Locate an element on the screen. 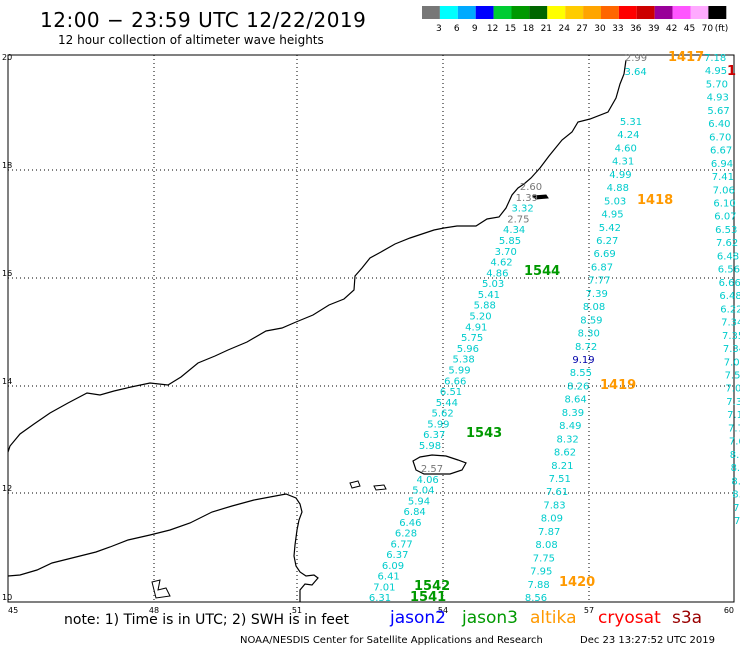 This screenshot has height=650, width=740. swh-value: 5.44 is located at coordinates (447, 403).